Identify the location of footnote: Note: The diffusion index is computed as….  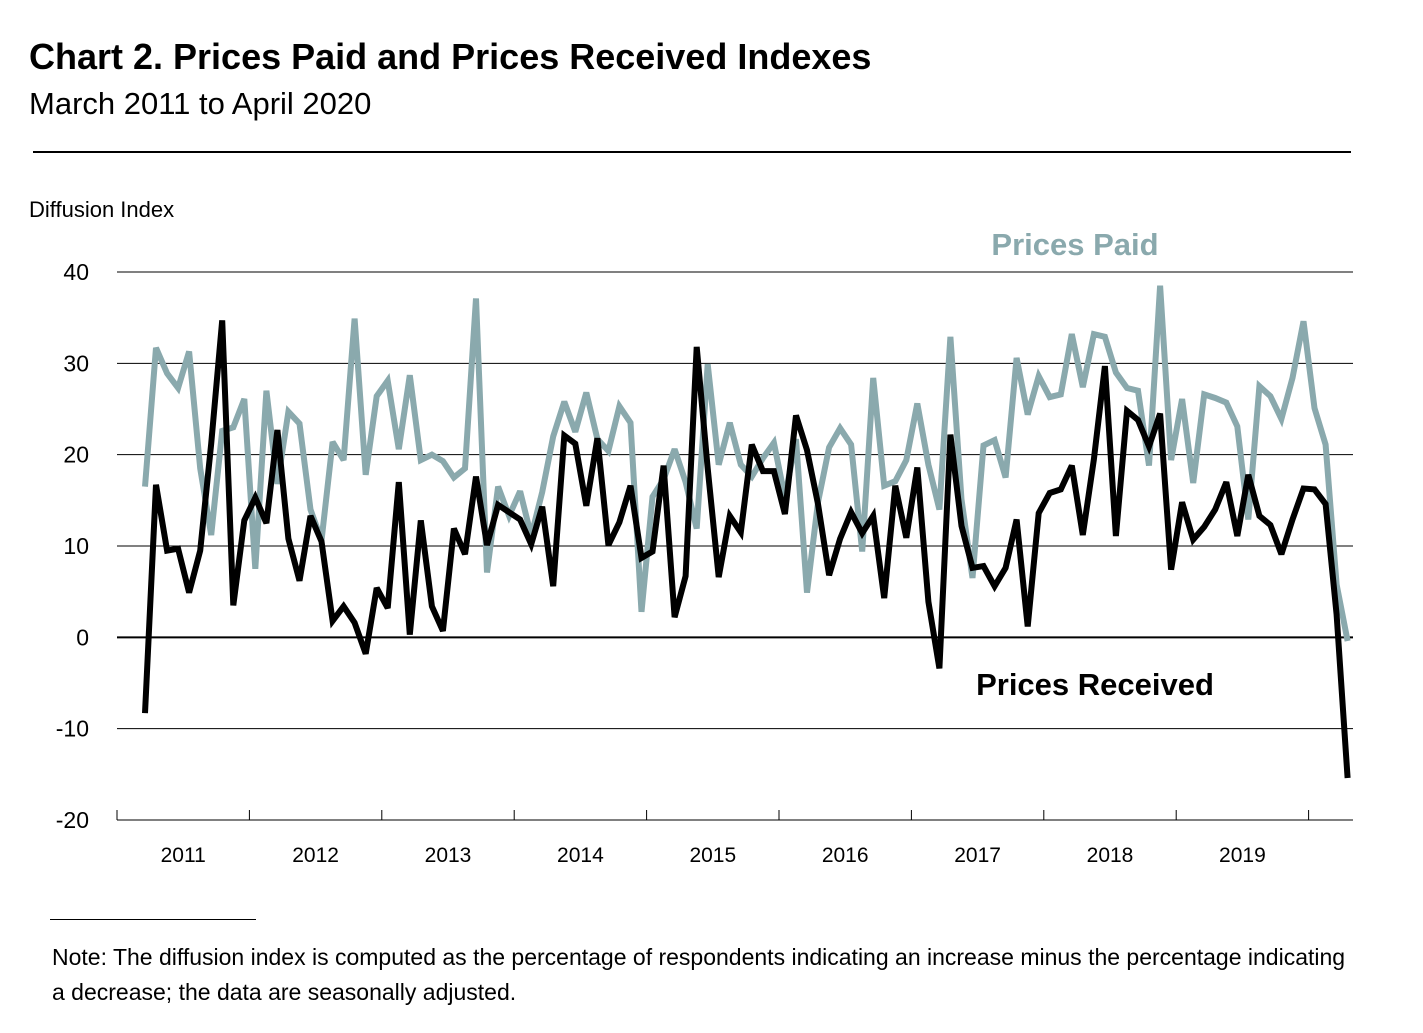
(699, 974).